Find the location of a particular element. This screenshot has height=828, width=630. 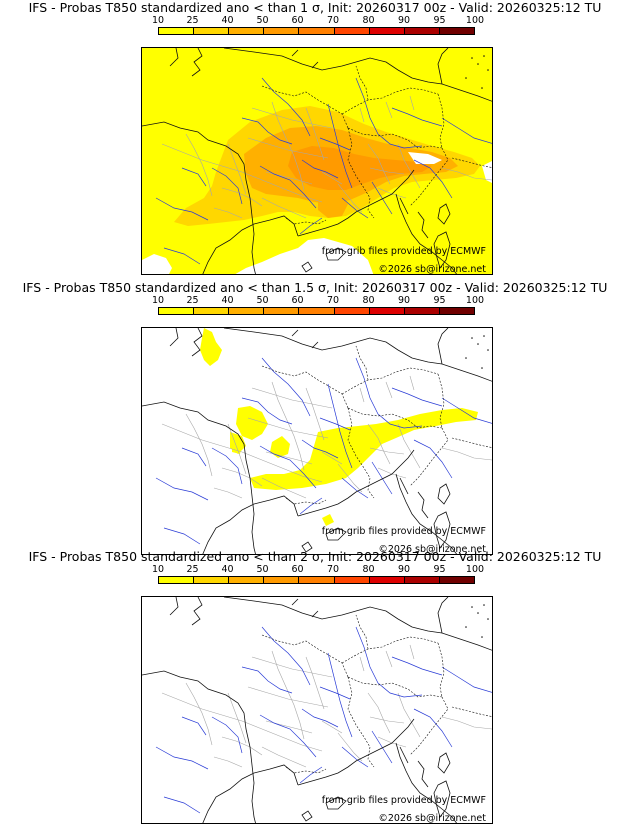

legend-tick-label: 50 is located at coordinates (262, 569).